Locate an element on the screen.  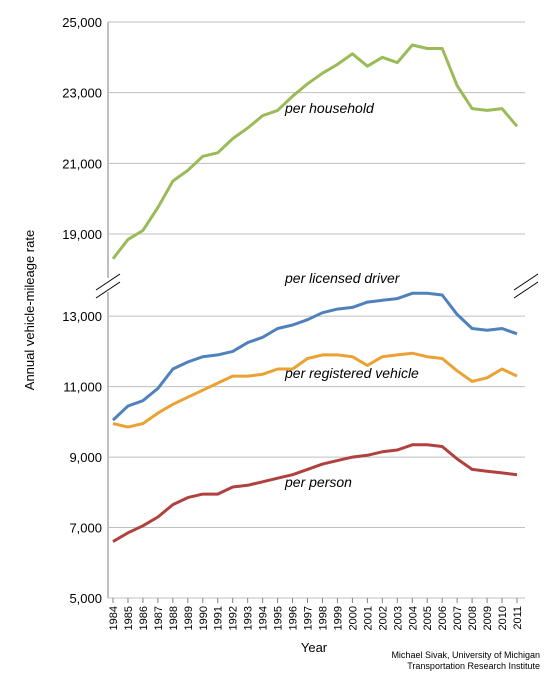
axis-break-left is located at coordinates (108, 286).